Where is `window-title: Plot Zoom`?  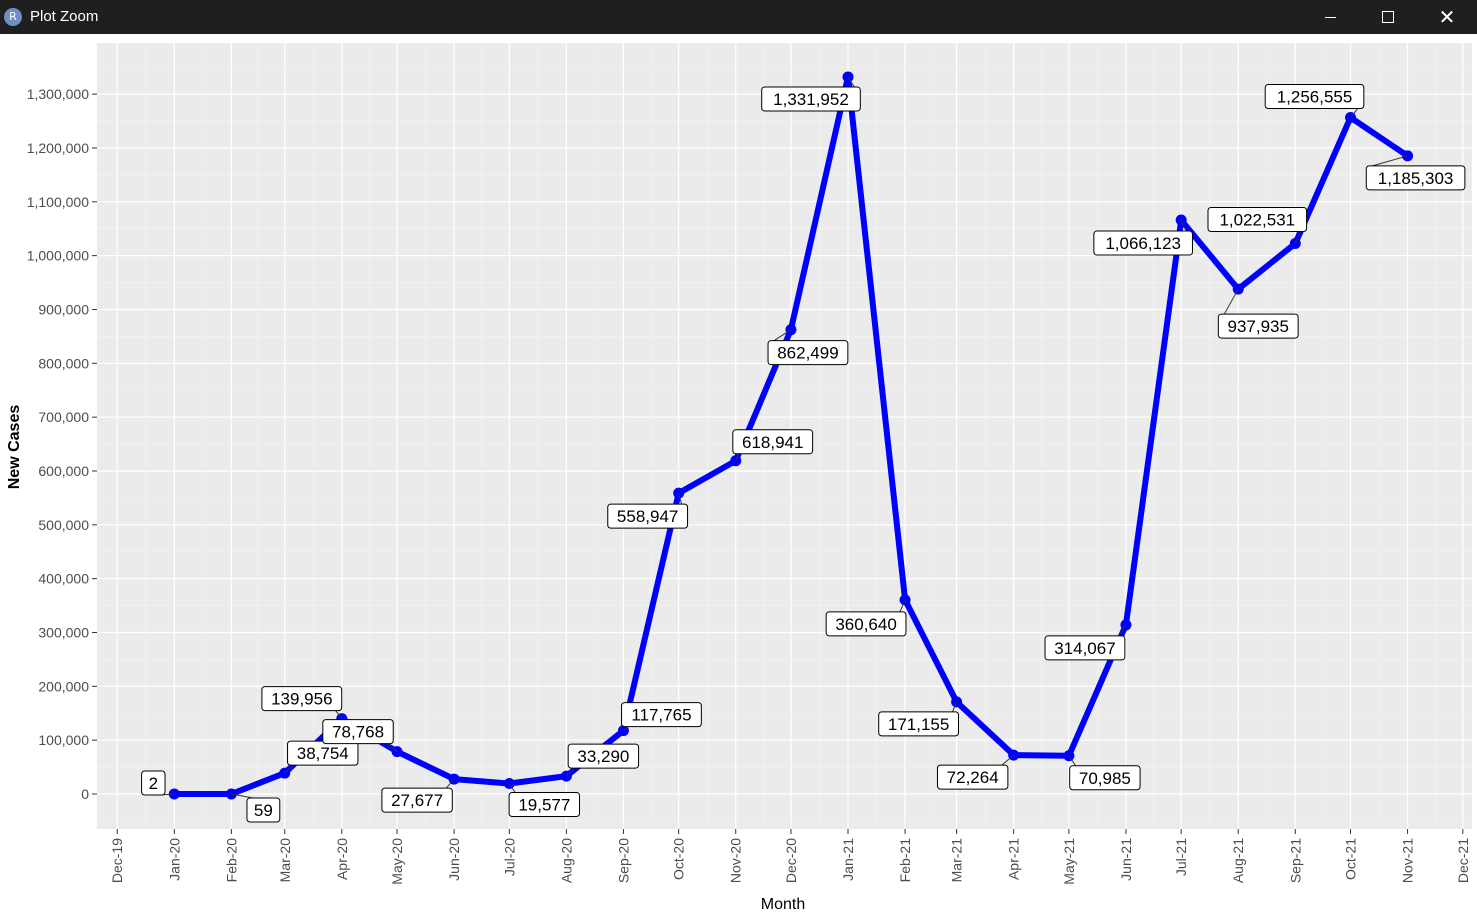 window-title: Plot Zoom is located at coordinates (64, 16).